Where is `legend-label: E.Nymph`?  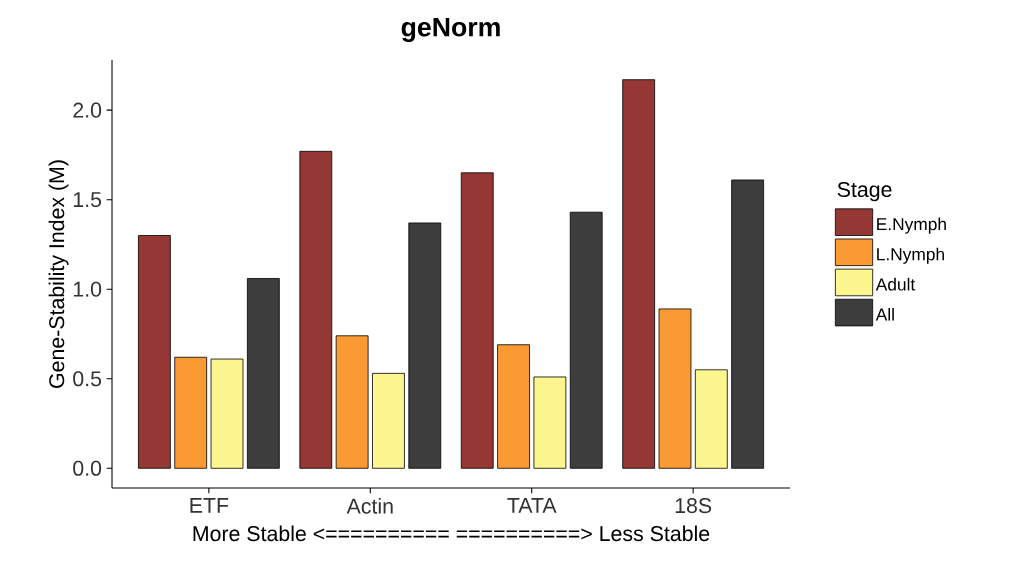 legend-label: E.Nymph is located at coordinates (911, 225).